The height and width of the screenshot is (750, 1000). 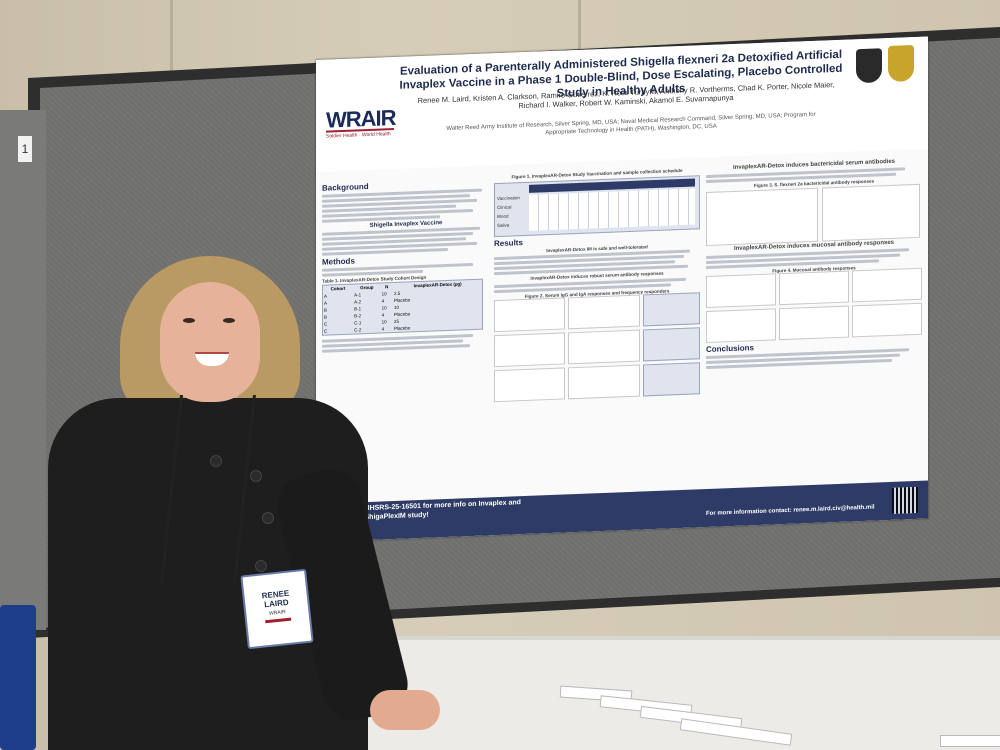 I want to click on army-medical-crest-icon, so click(x=901, y=64).